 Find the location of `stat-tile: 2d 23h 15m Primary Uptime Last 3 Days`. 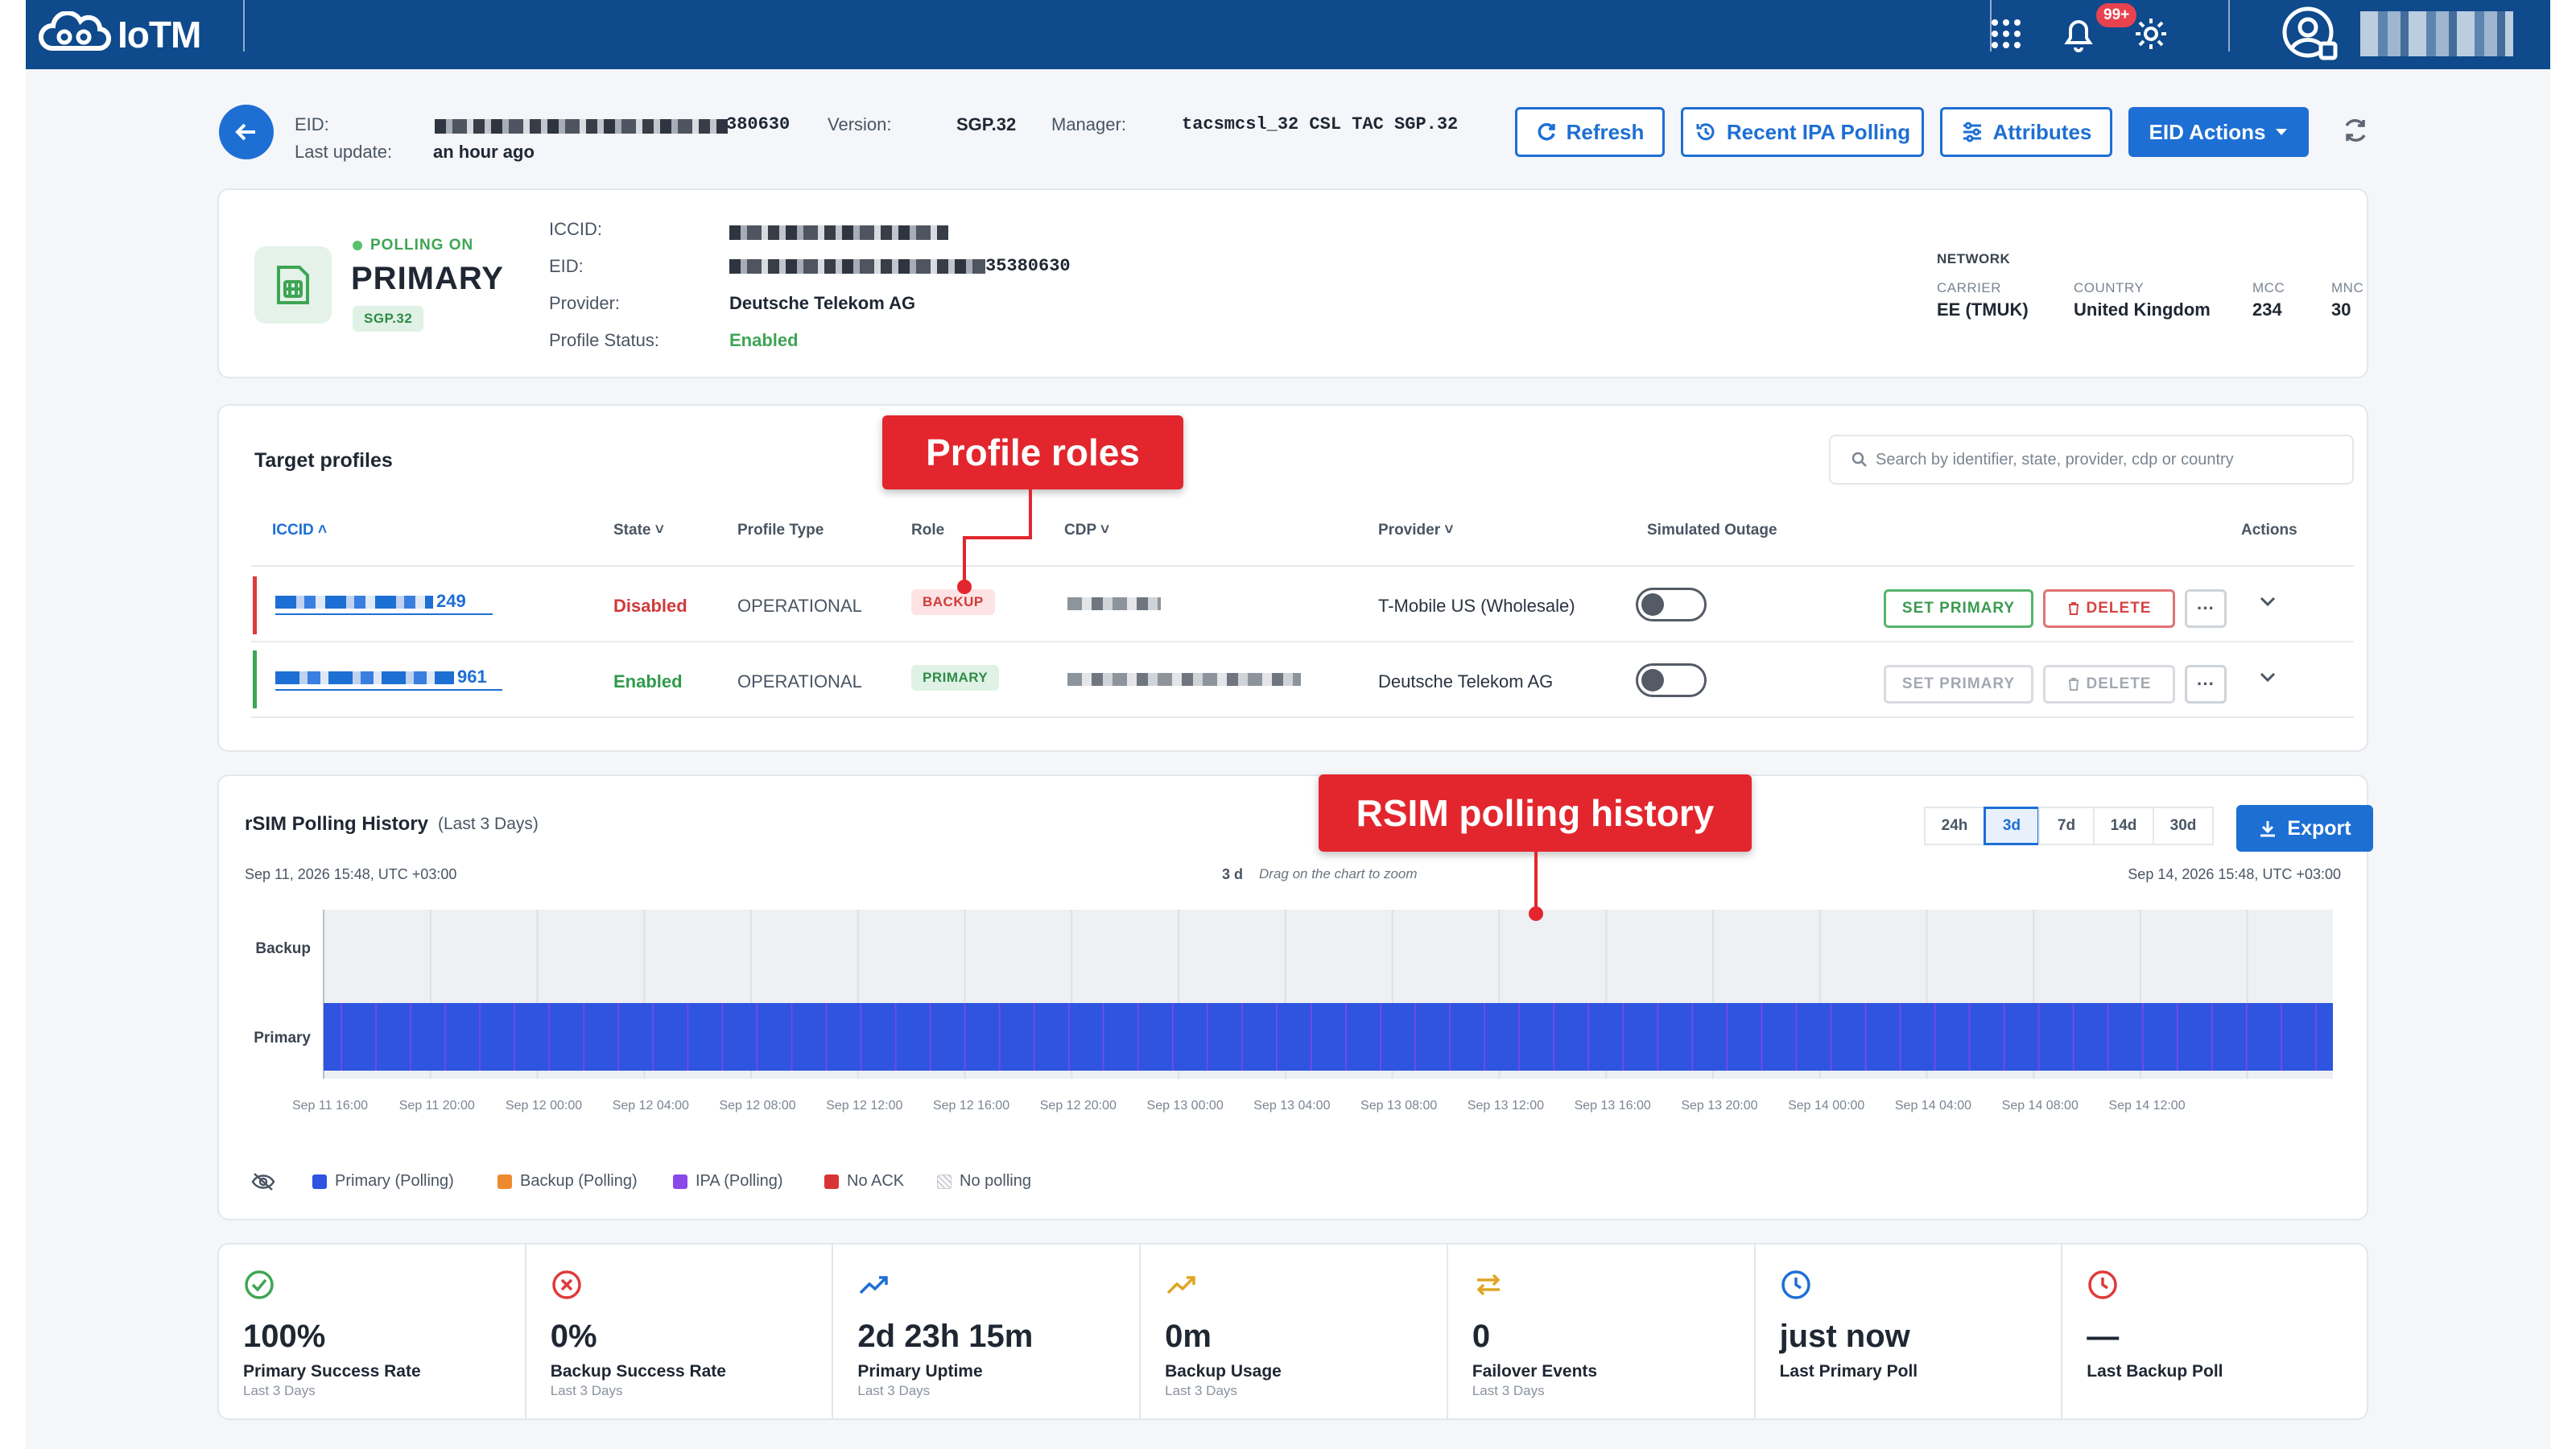

stat-tile: 2d 23h 15m Primary Uptime Last 3 Days is located at coordinates (987, 1331).